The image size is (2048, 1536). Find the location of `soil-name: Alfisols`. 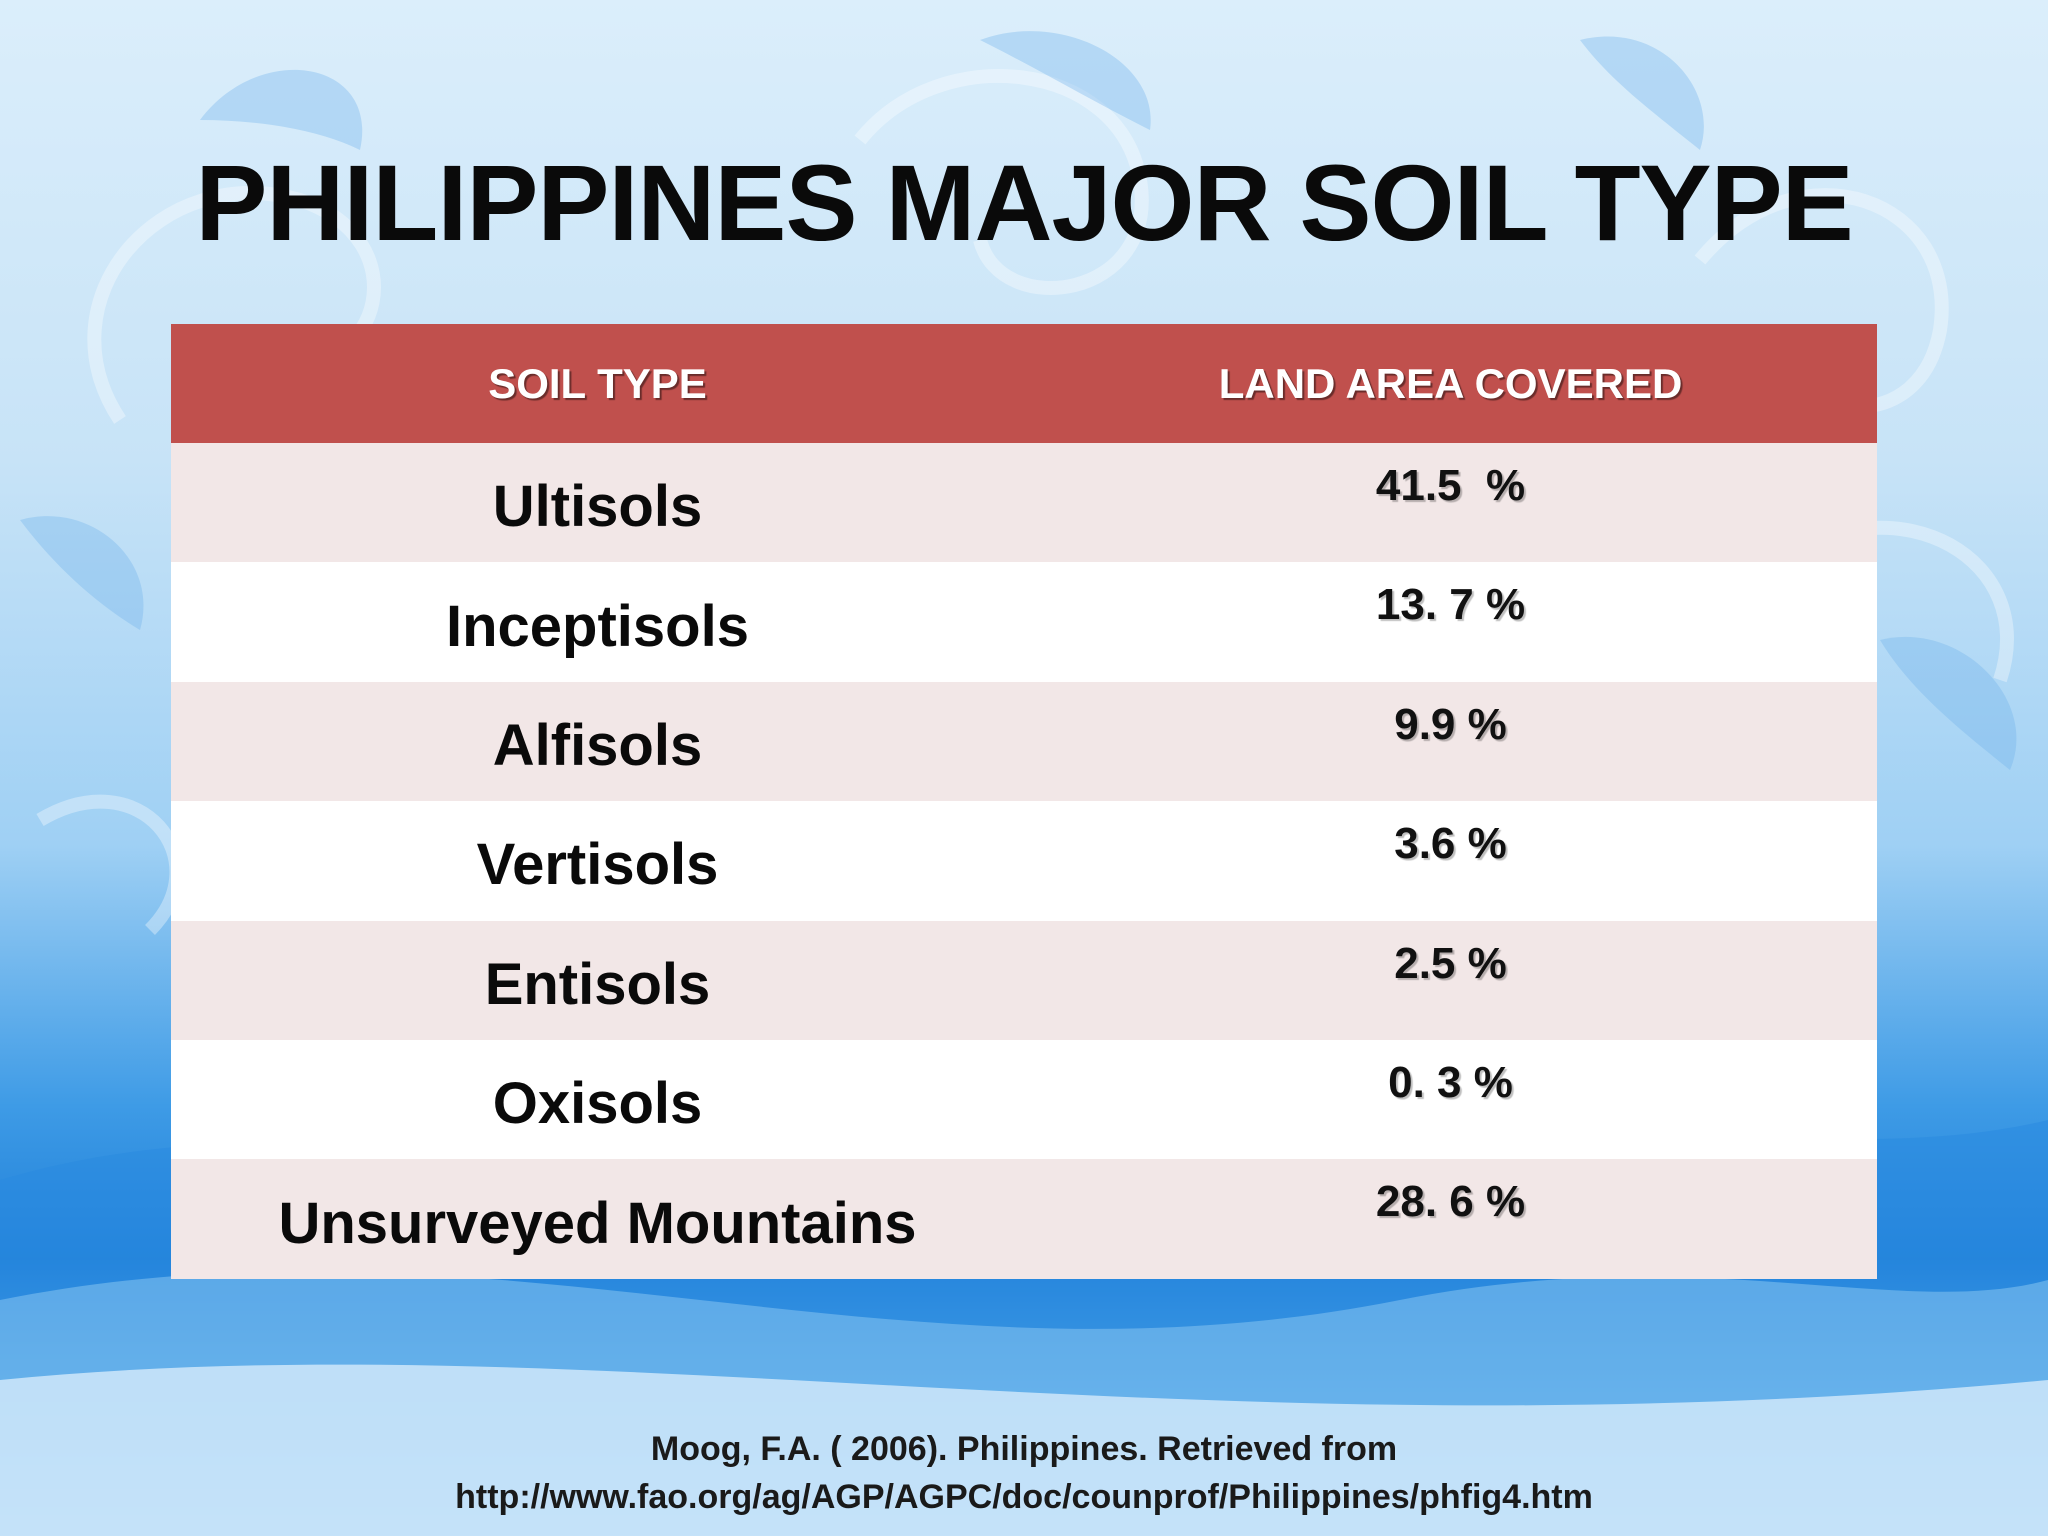

soil-name: Alfisols is located at coordinates (597, 745).